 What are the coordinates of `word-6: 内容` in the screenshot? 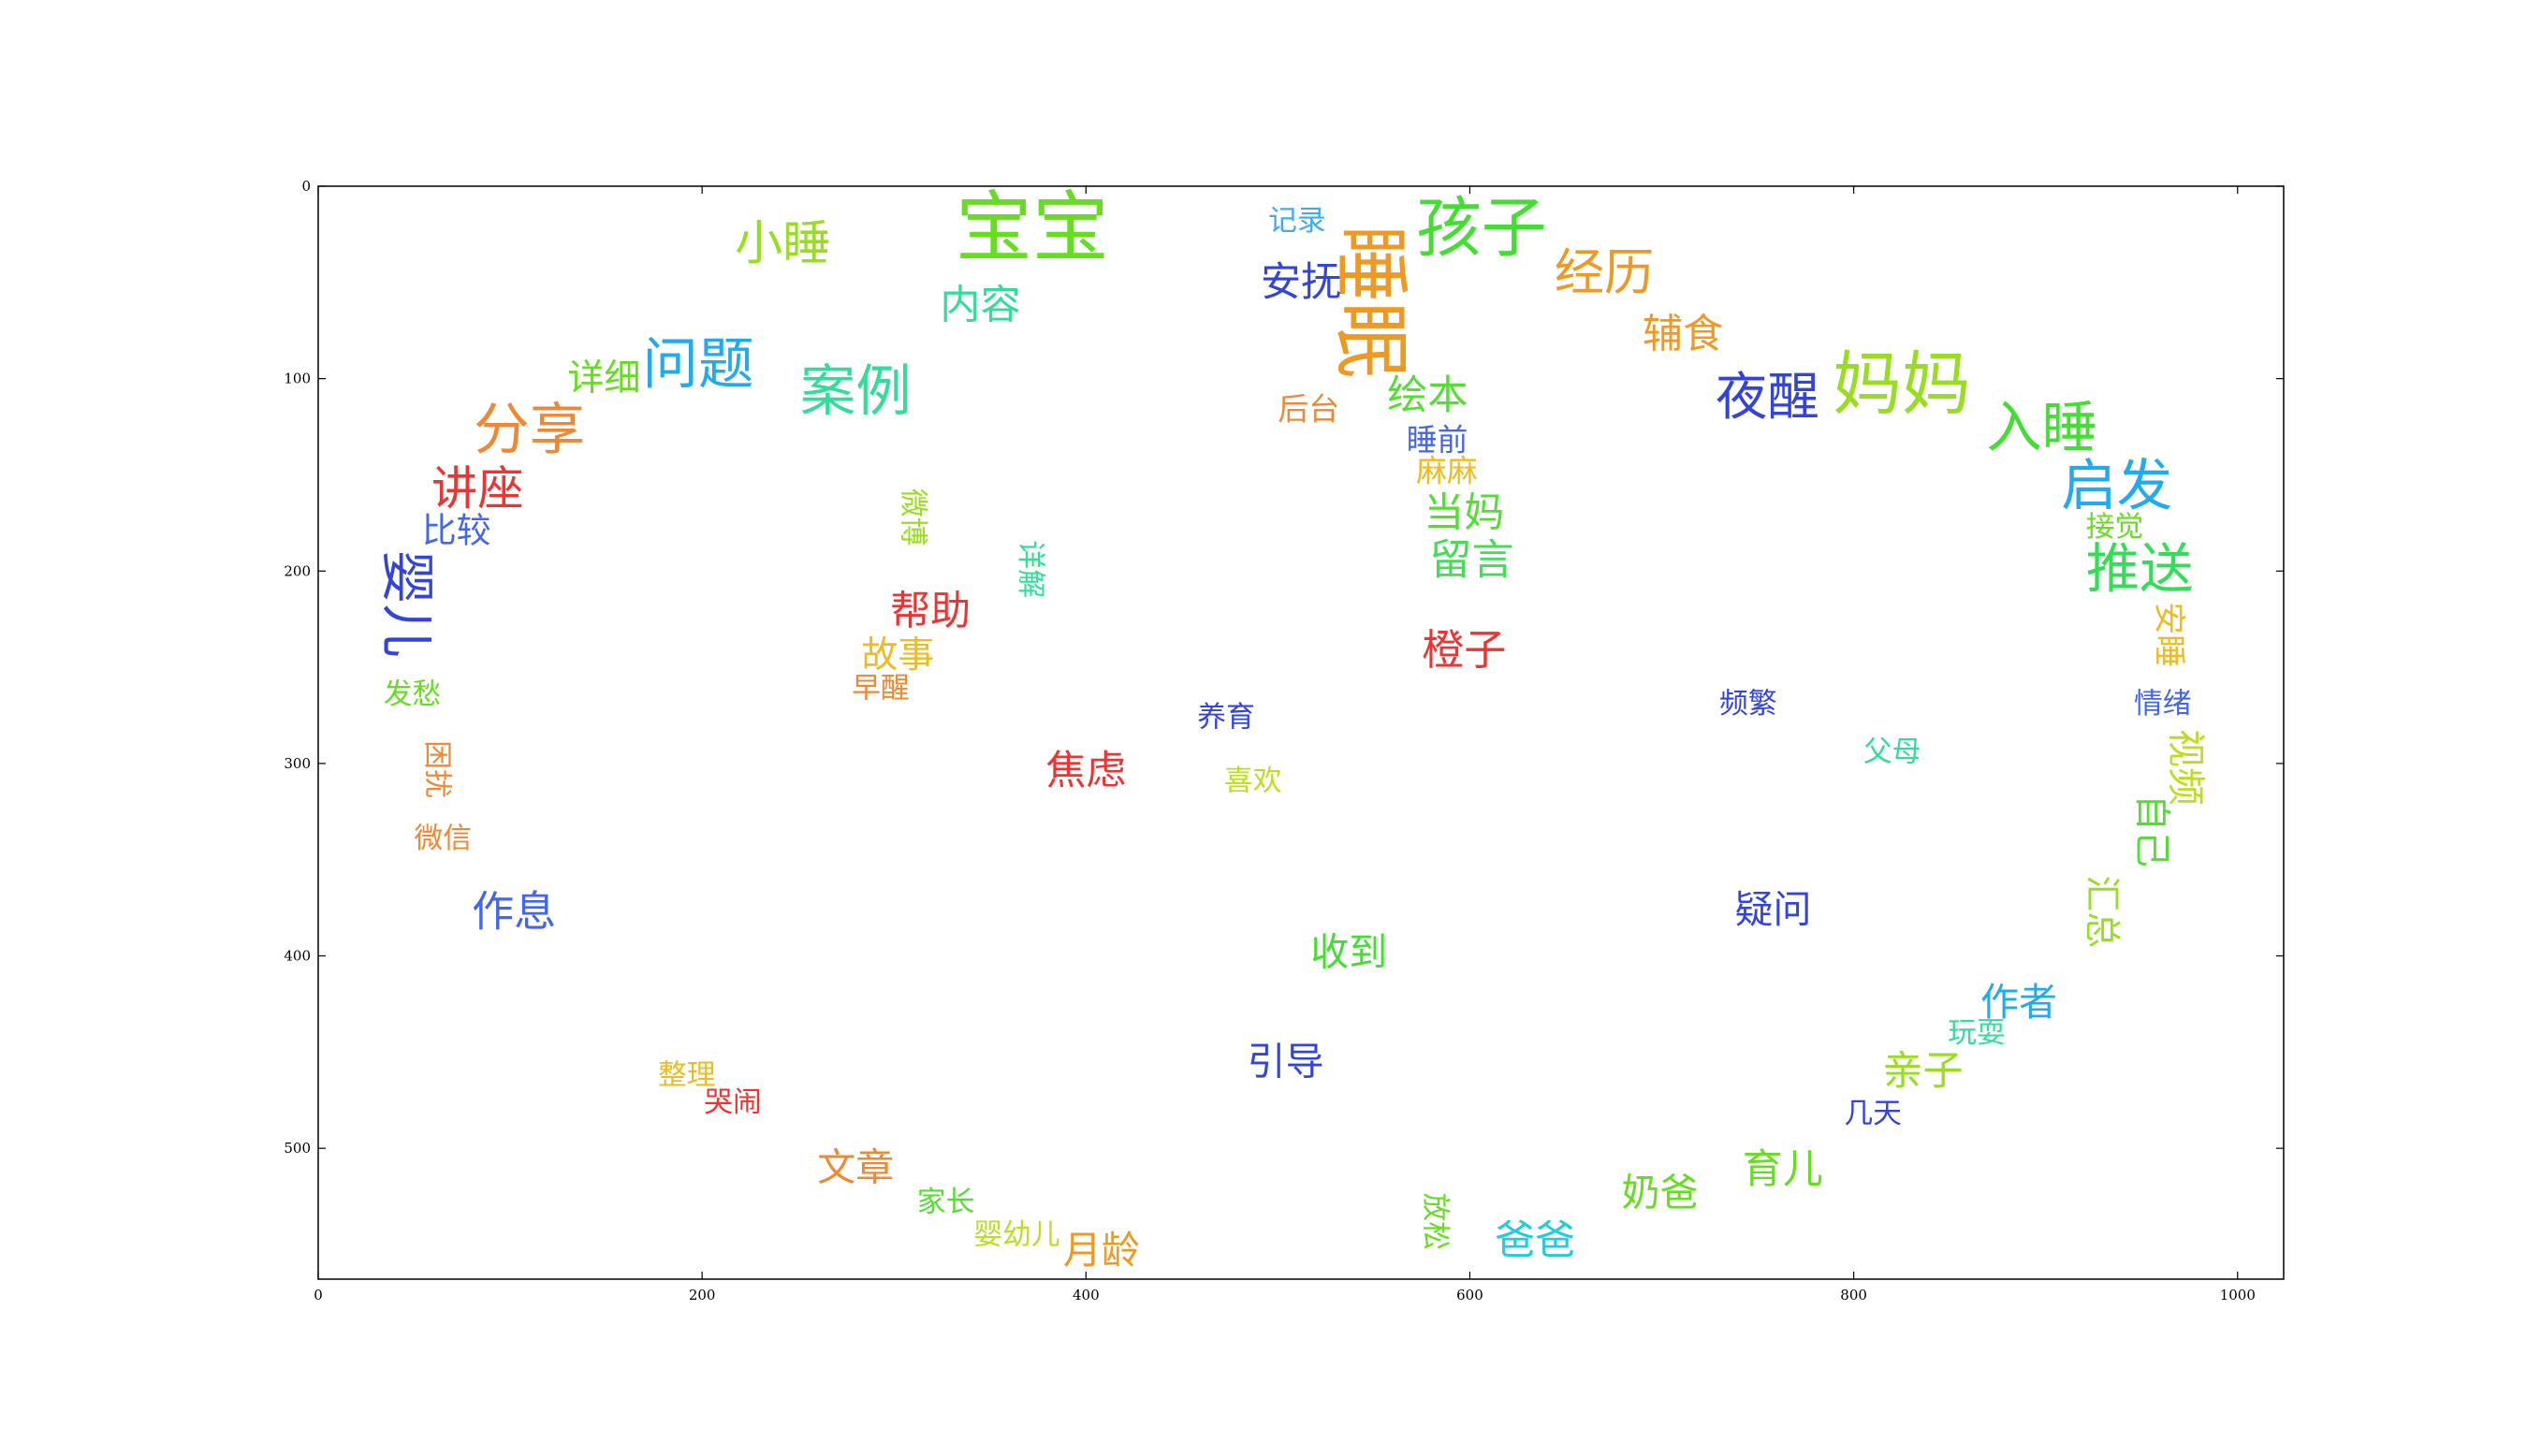 It's located at (980, 305).